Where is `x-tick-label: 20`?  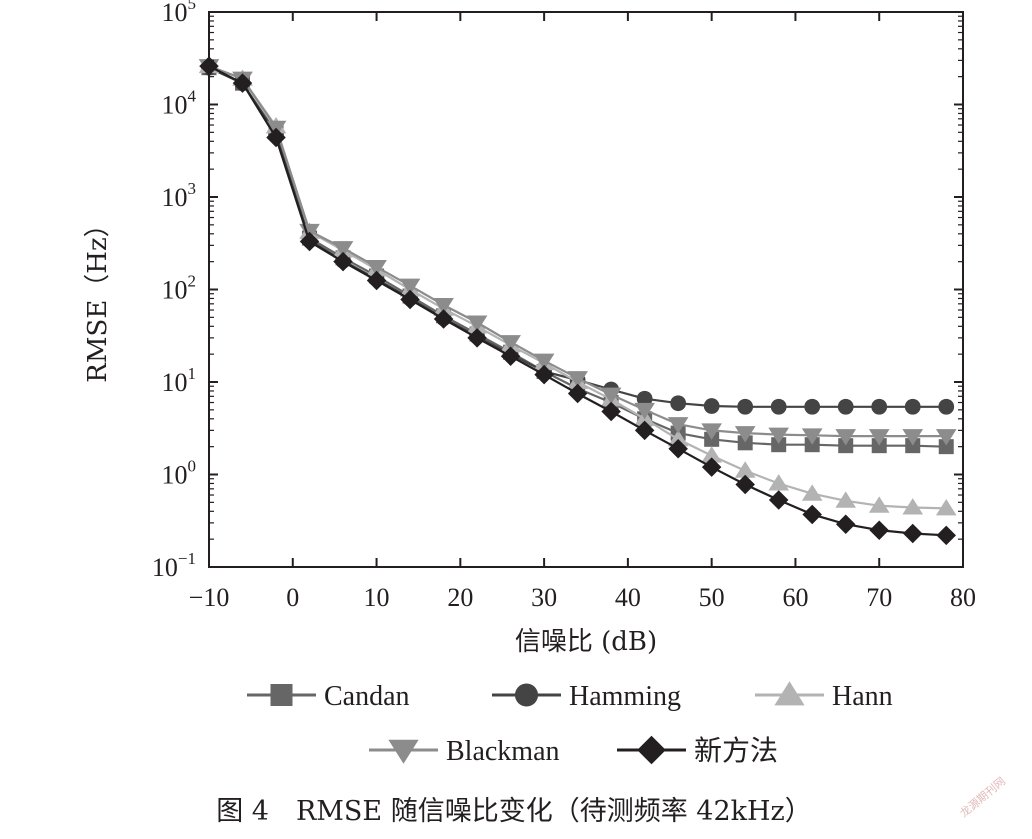 x-tick-label: 20 is located at coordinates (460, 597).